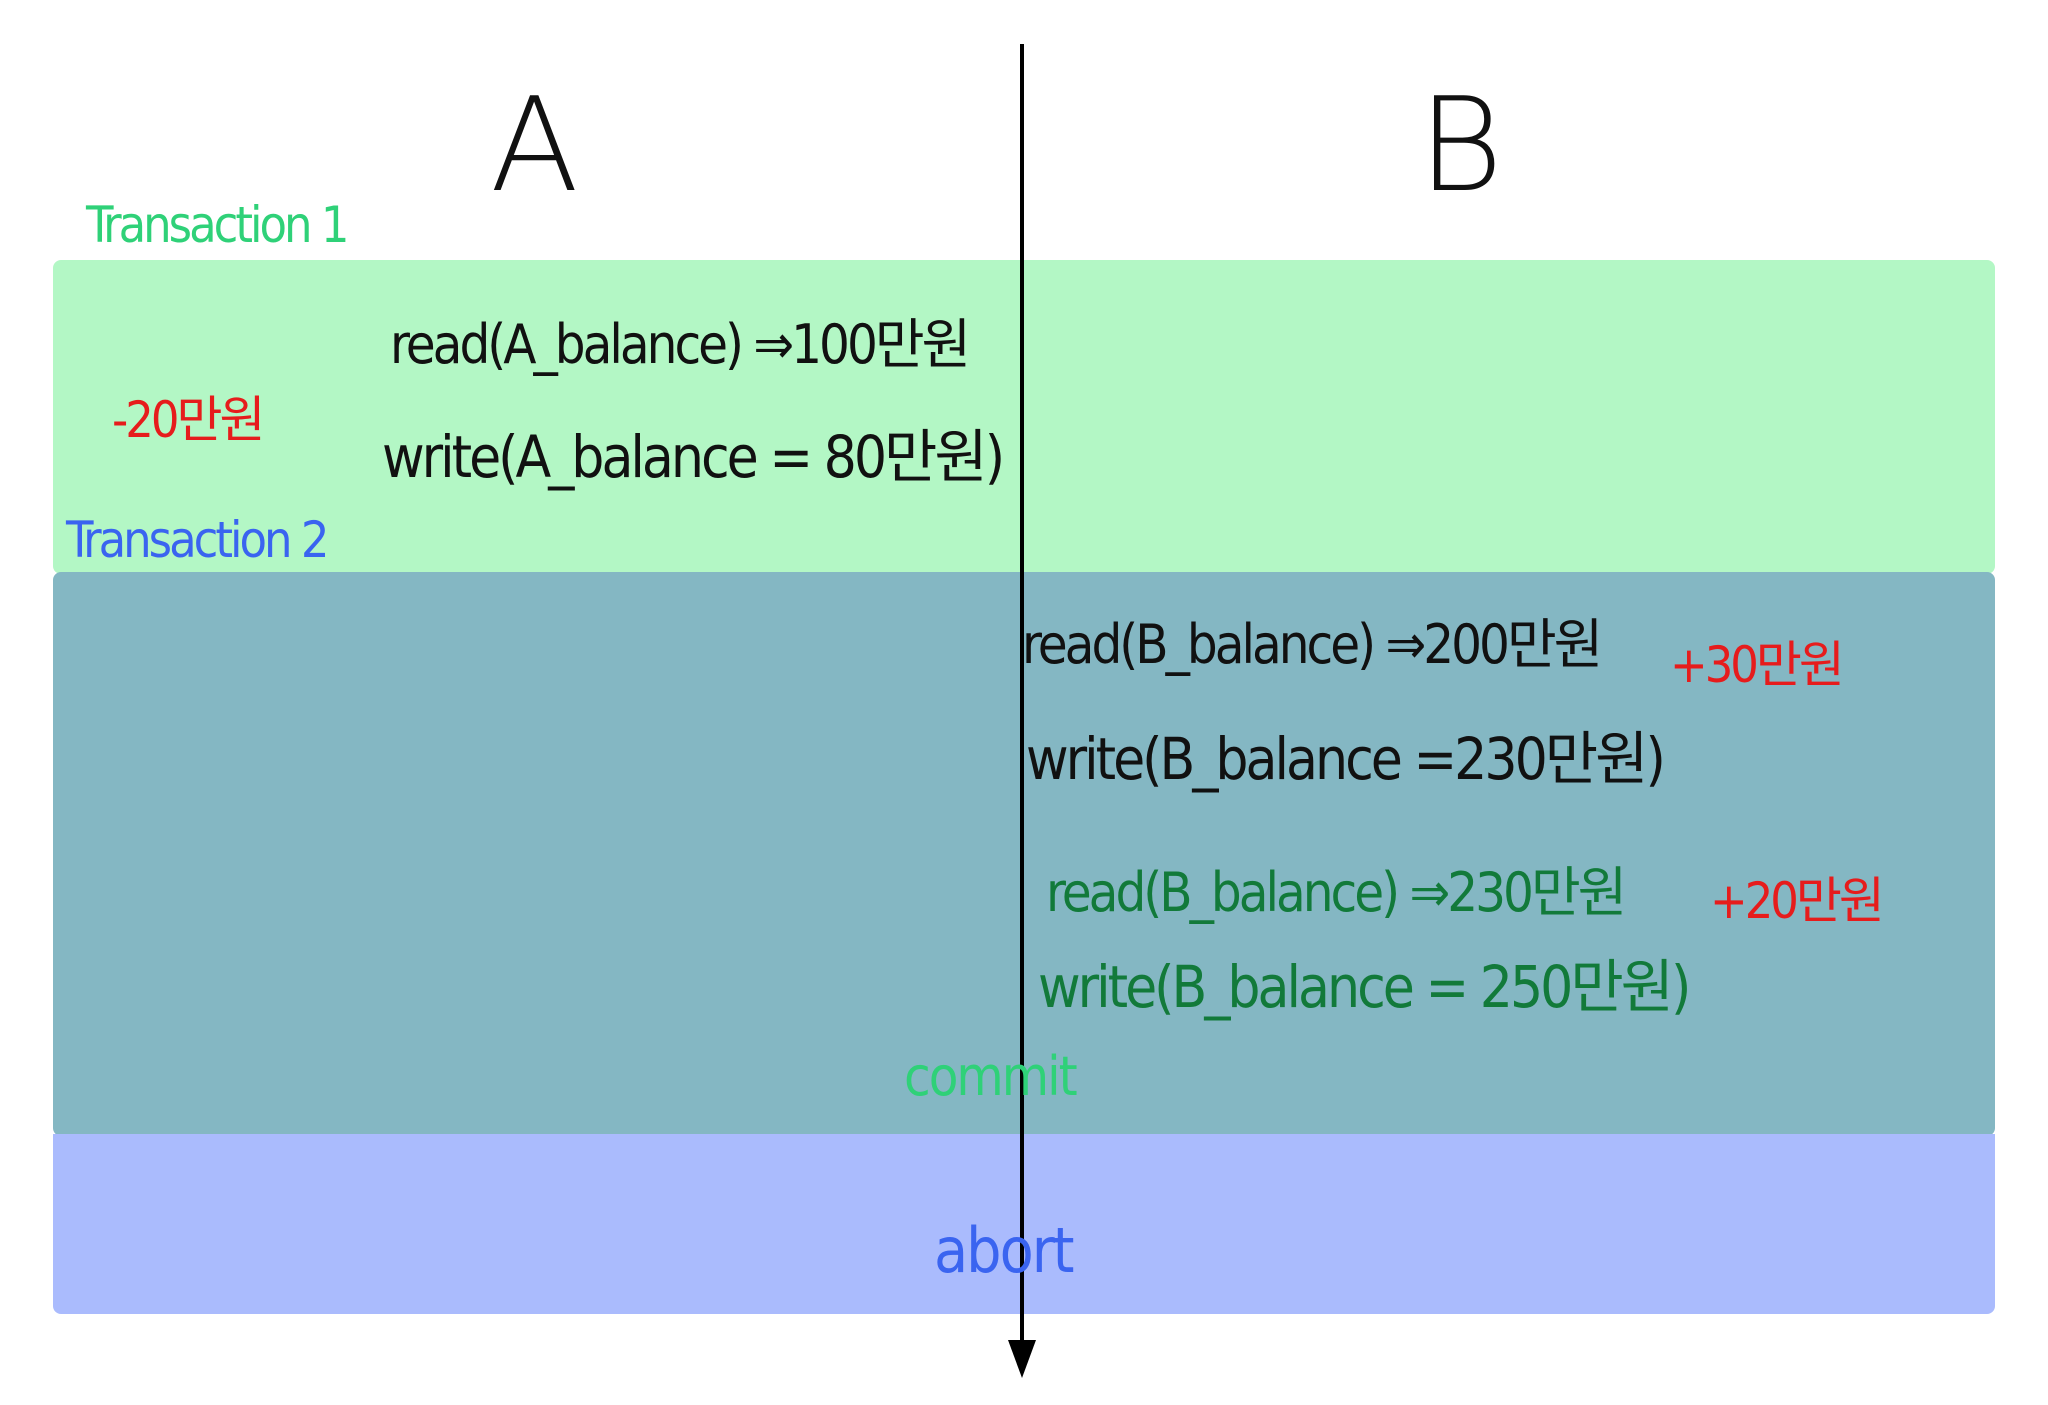 The width and height of the screenshot is (2048, 1405). What do you see at coordinates (217, 225) in the screenshot?
I see `transaction-1-label: Transaction 1` at bounding box center [217, 225].